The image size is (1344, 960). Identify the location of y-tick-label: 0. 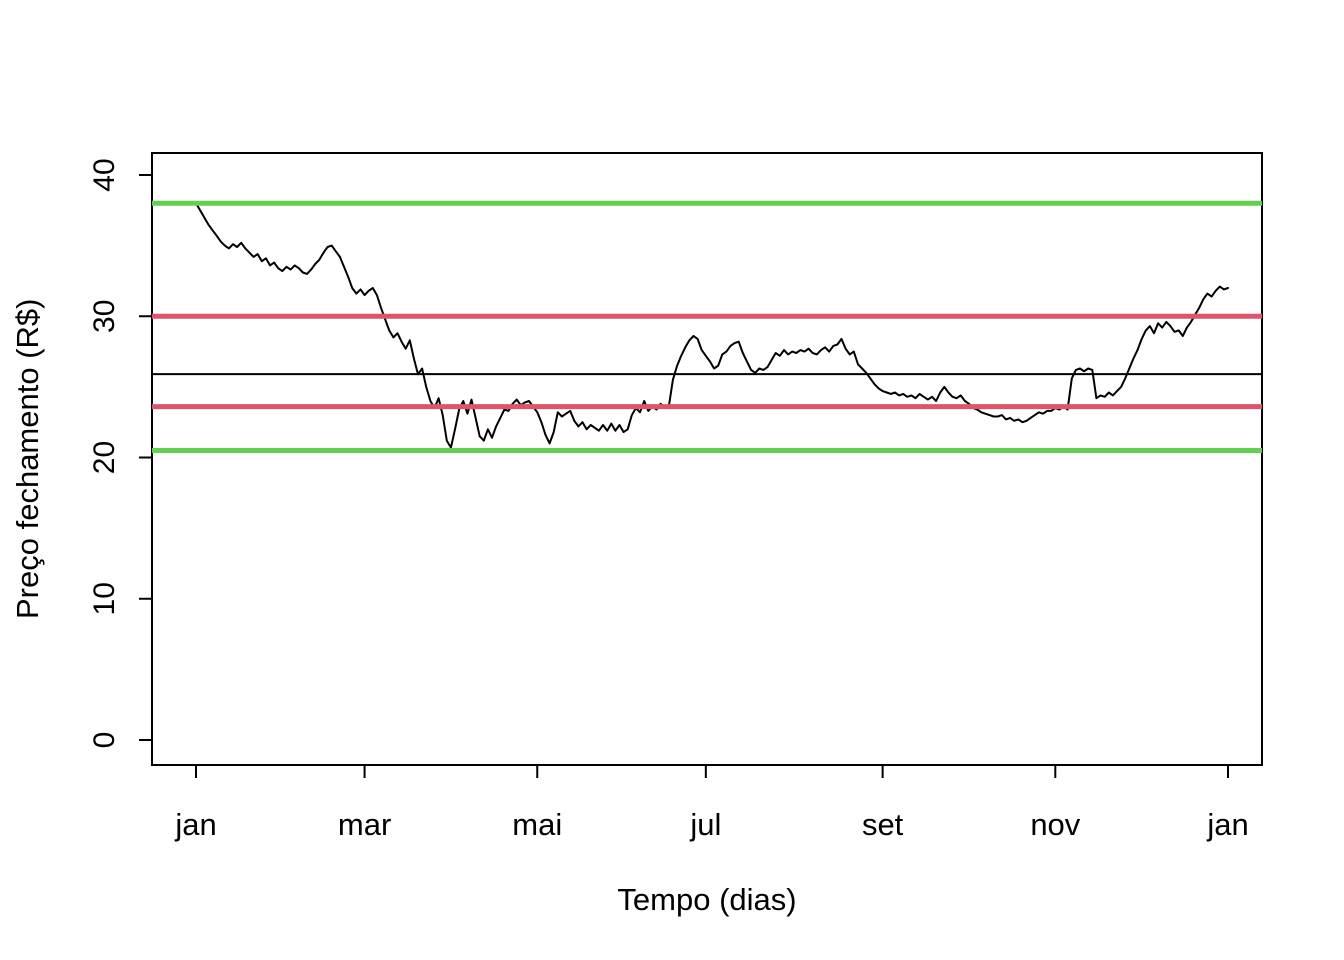
(104, 740).